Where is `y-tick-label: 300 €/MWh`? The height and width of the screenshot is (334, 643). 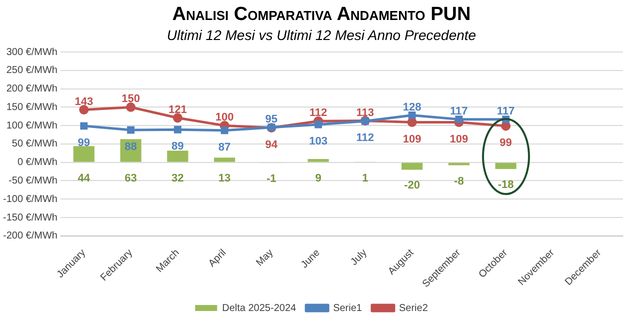 y-tick-label: 300 €/MWh is located at coordinates (32, 52).